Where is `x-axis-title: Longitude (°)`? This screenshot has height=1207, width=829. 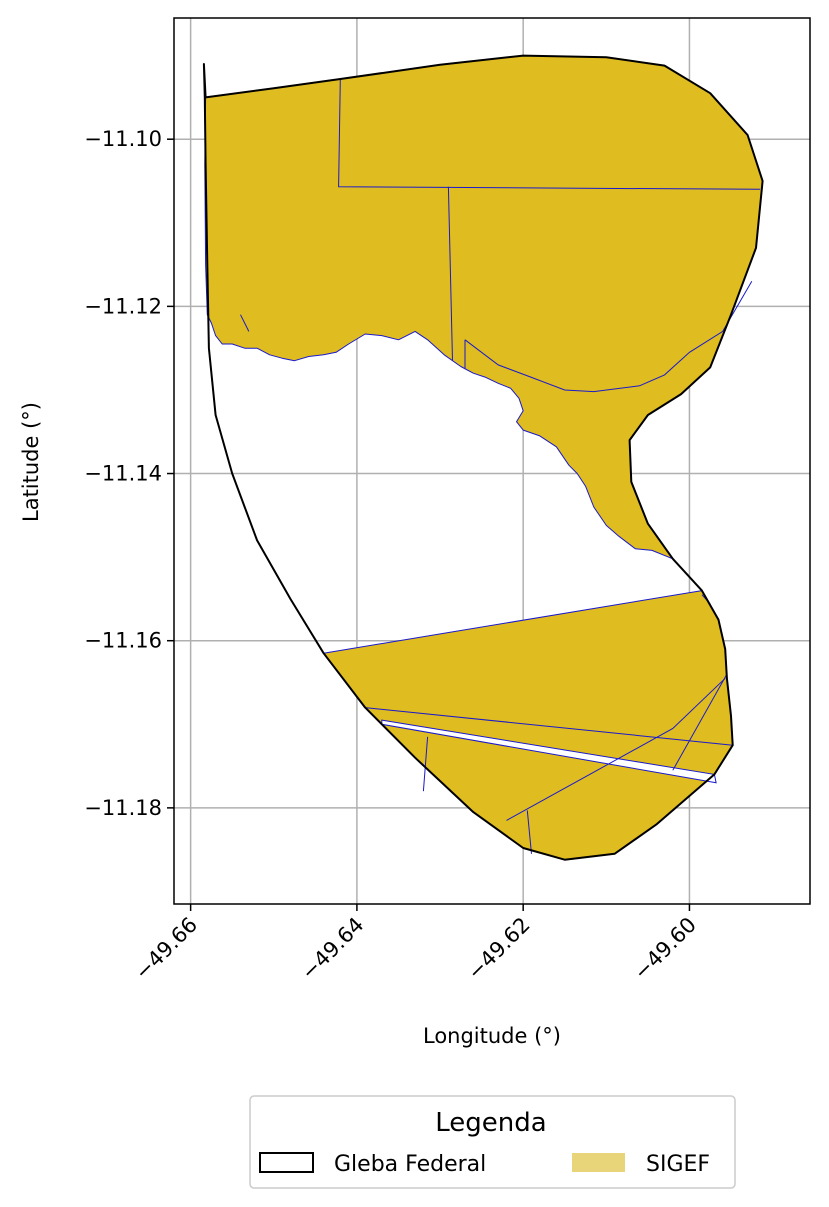
x-axis-title: Longitude (°) is located at coordinates (492, 1036).